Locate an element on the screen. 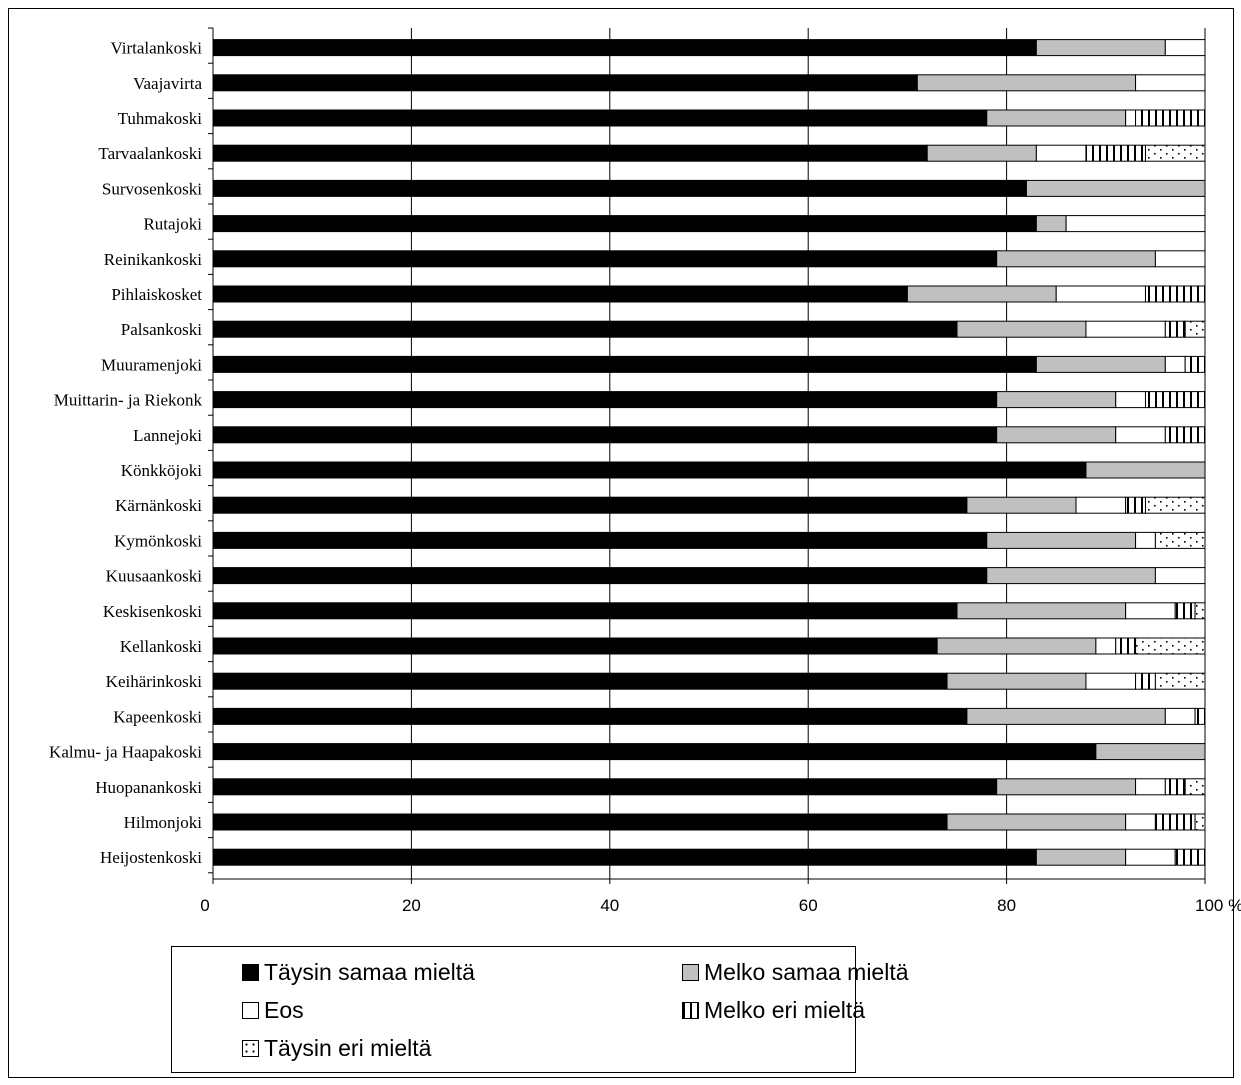 The image size is (1241, 1085). legend-swatch-white is located at coordinates (250, 1010).